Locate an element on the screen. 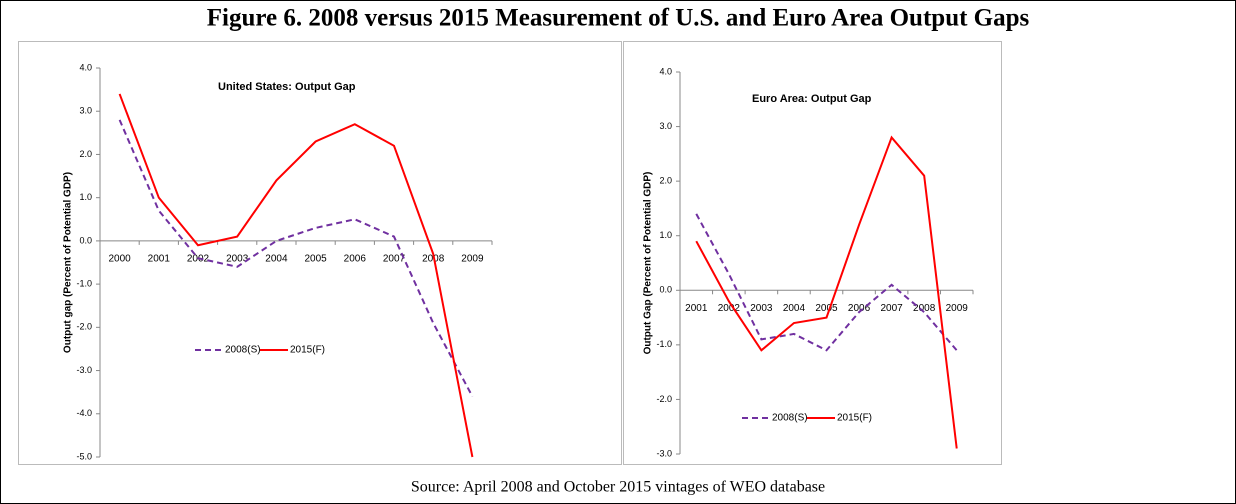 Image resolution: width=1236 pixels, height=504 pixels. chart-title: Euro Area: Output Gap is located at coordinates (812, 99).